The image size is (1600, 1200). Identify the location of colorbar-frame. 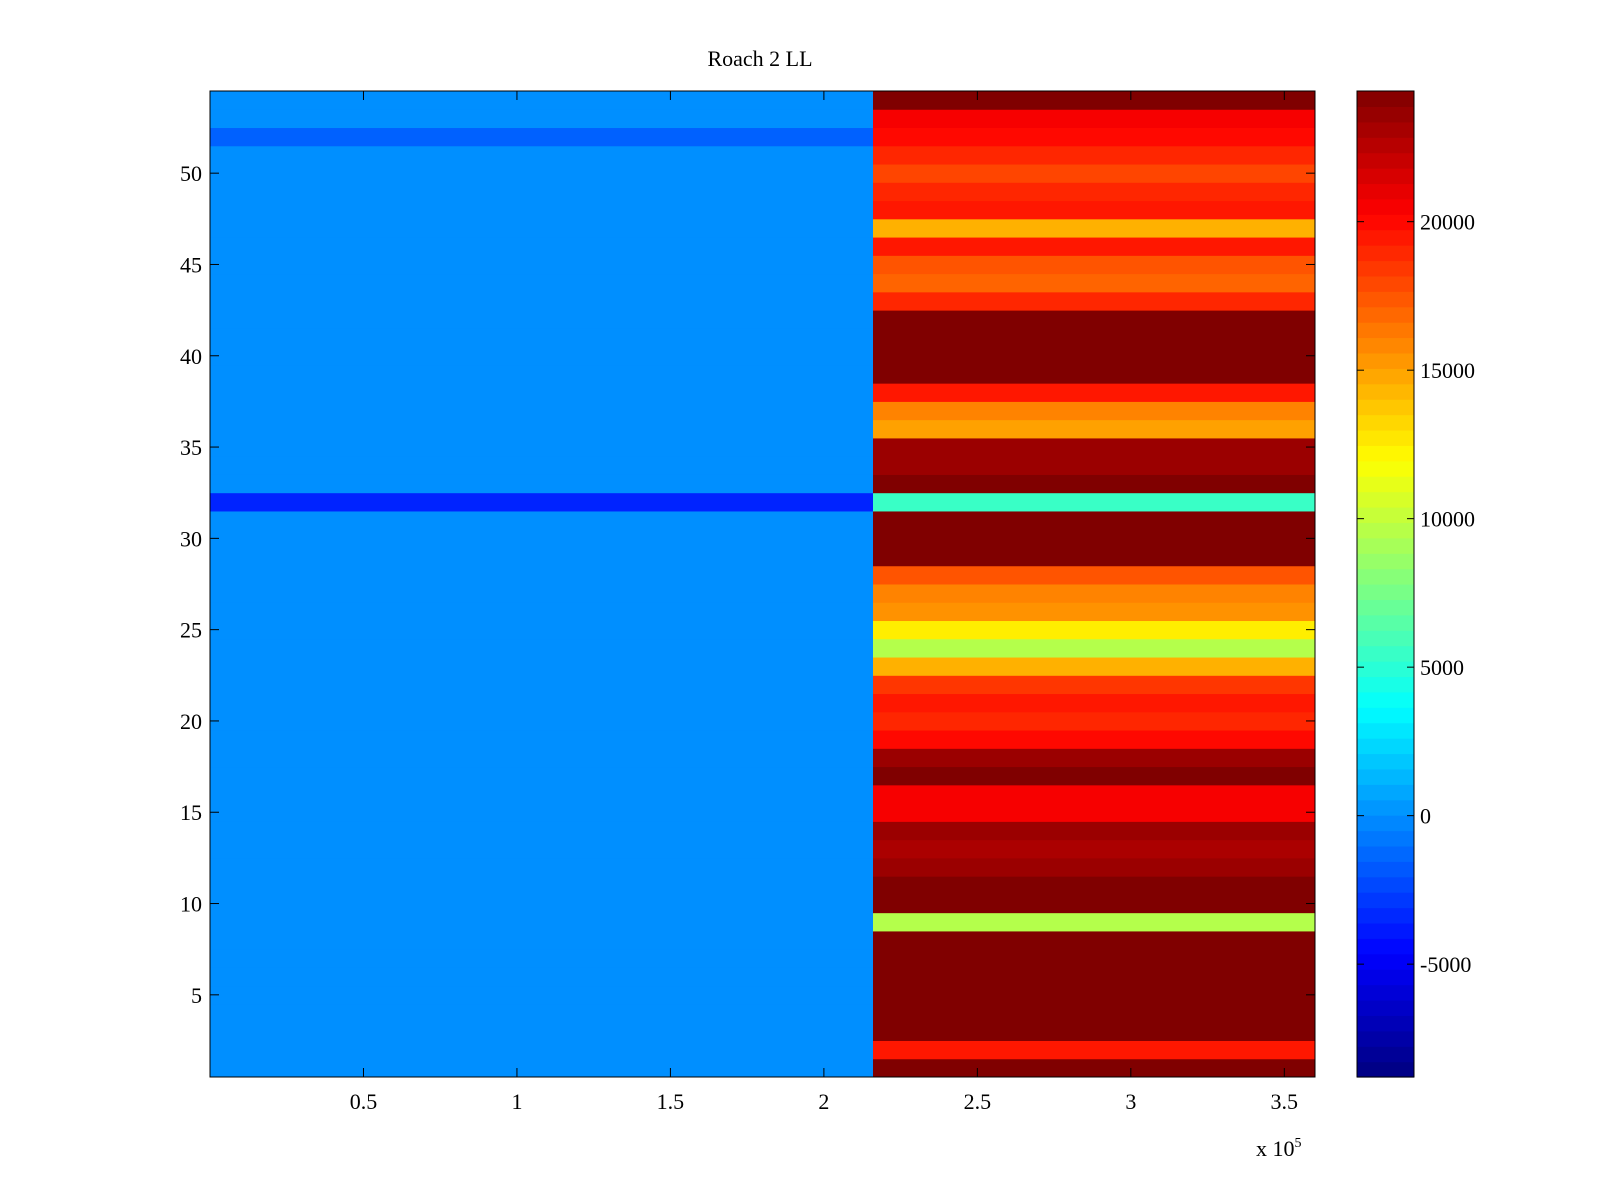
(1385, 584).